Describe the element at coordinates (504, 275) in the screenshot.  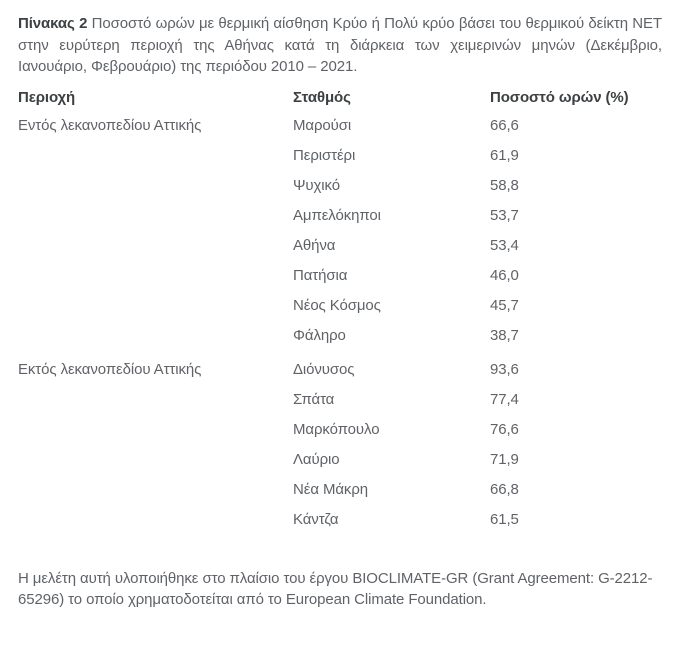
I see `percentage-cell: 46,0` at that location.